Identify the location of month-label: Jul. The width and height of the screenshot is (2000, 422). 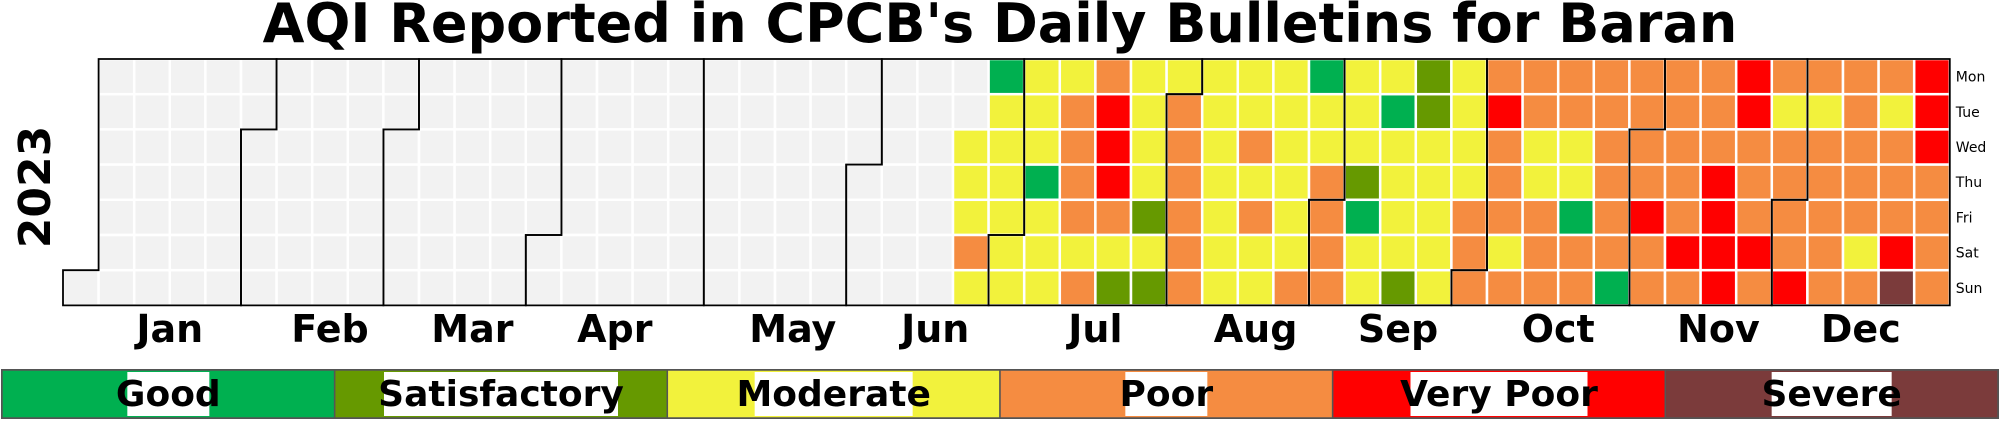
(1093, 329).